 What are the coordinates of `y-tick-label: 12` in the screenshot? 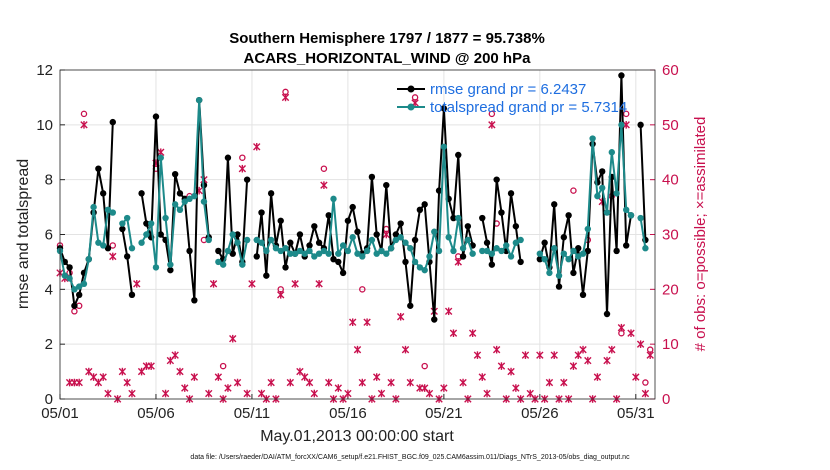 It's located at (44, 70).